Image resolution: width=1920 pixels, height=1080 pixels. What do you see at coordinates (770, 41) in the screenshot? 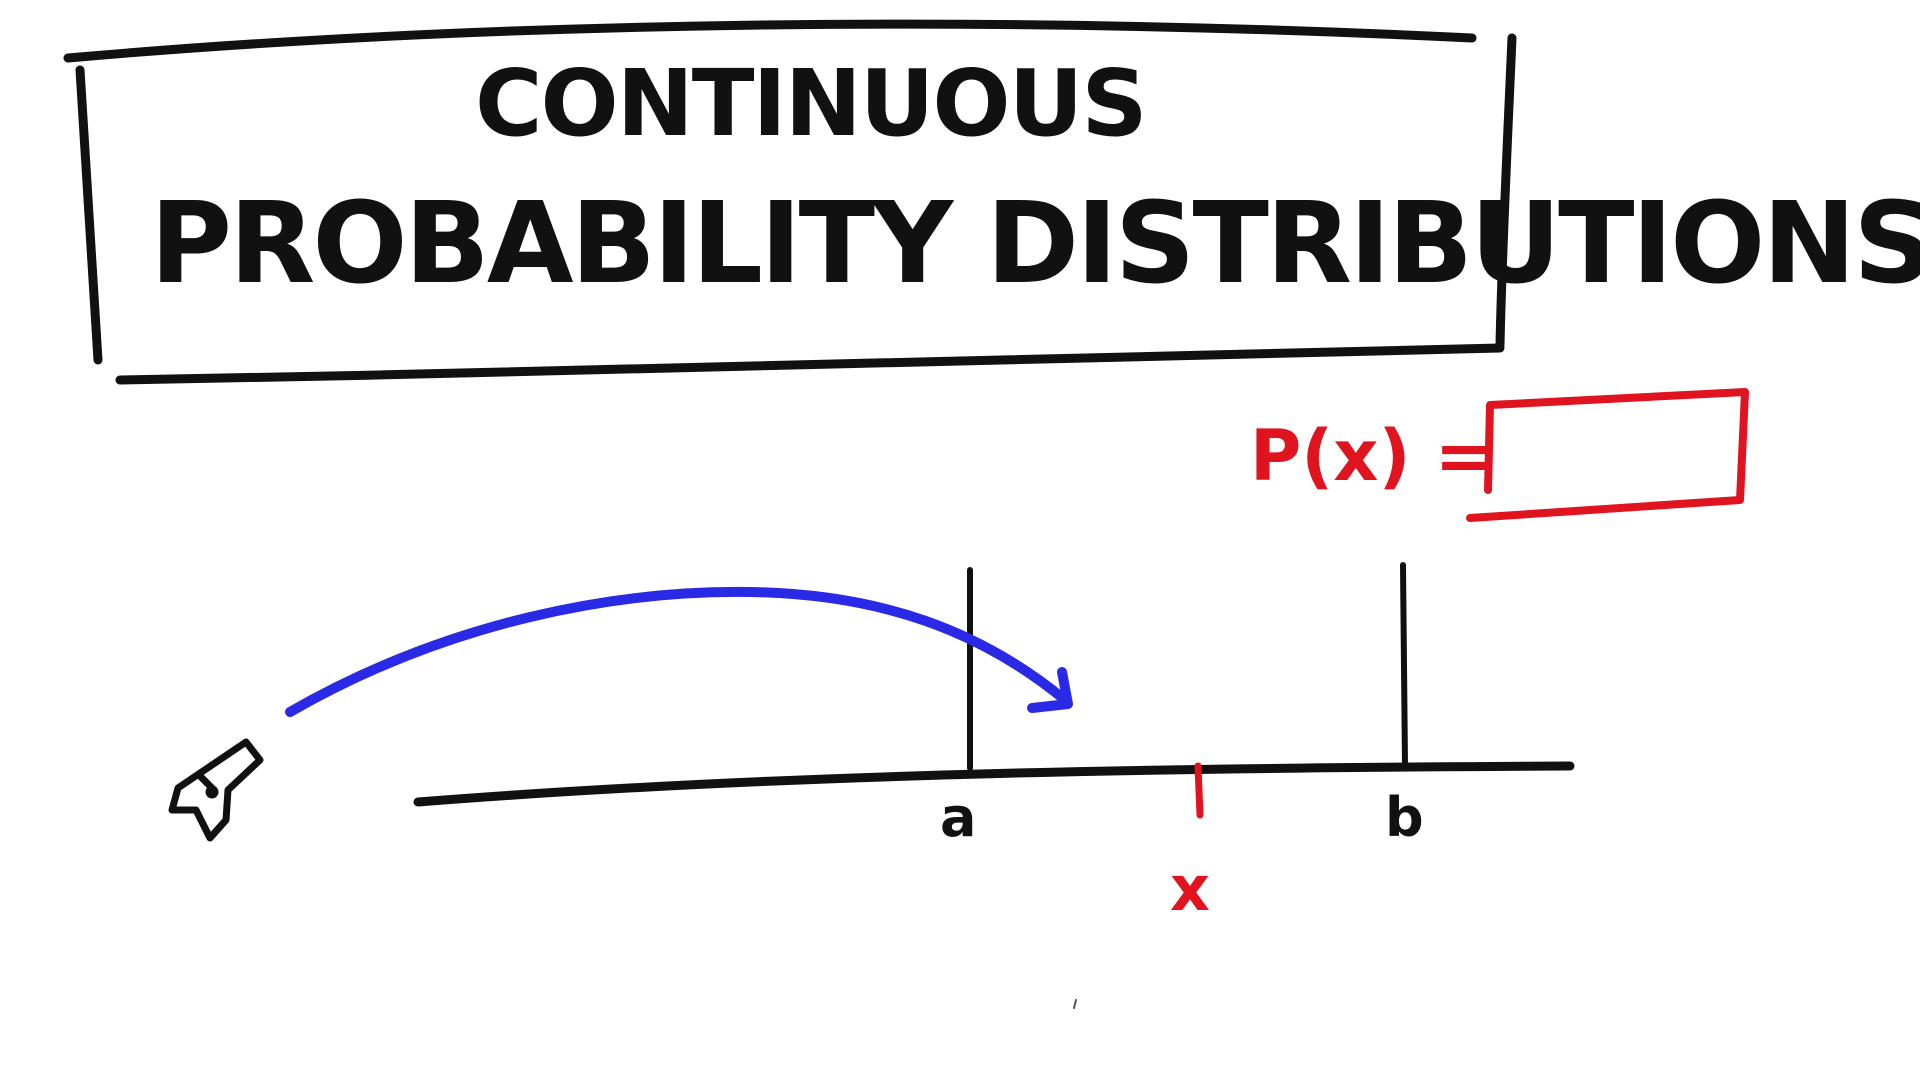
I see `title-box-top` at bounding box center [770, 41].